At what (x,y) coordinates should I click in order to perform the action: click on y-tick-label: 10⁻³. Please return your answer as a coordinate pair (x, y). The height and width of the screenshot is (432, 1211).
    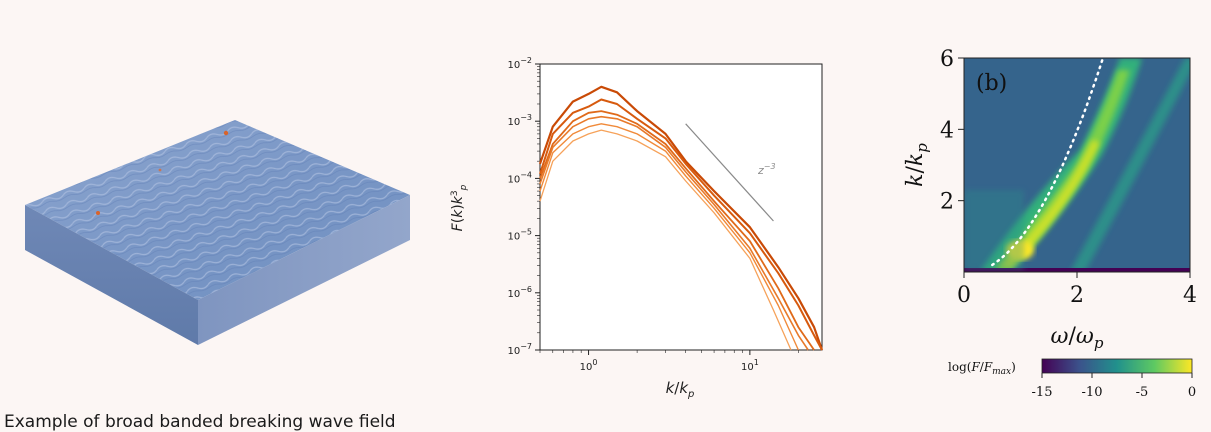
    Looking at the image, I should click on (519, 120).